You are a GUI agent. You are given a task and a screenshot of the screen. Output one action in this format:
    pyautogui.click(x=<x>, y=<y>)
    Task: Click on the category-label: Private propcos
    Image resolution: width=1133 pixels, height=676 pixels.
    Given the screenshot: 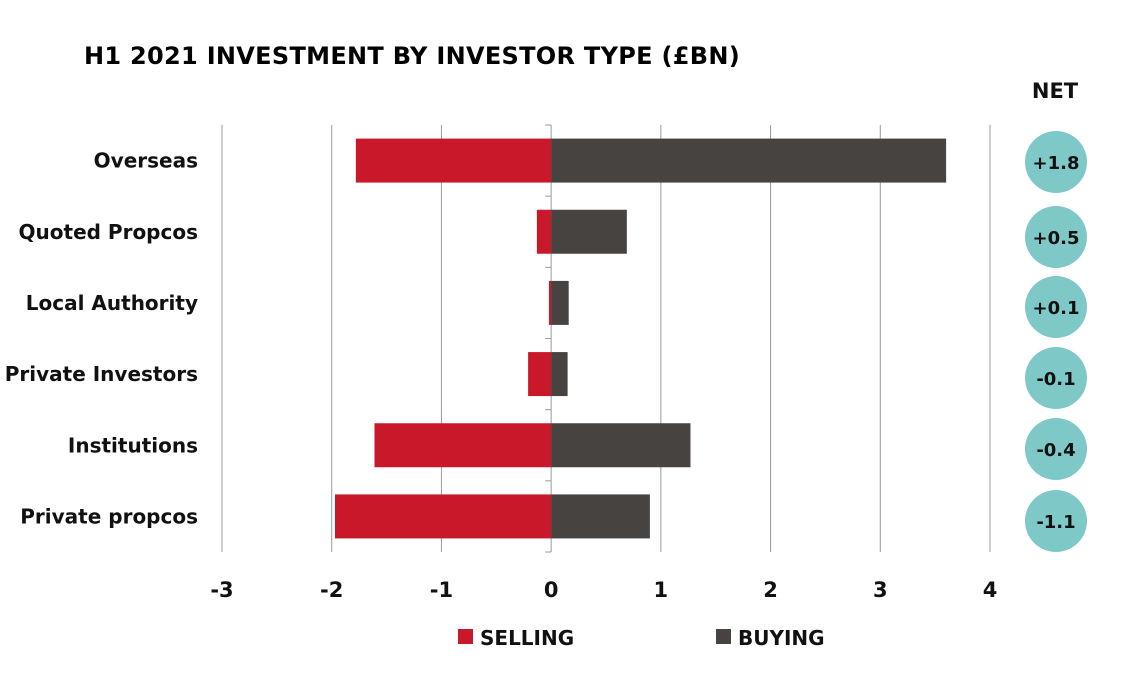 What is the action you would take?
    pyautogui.click(x=109, y=516)
    